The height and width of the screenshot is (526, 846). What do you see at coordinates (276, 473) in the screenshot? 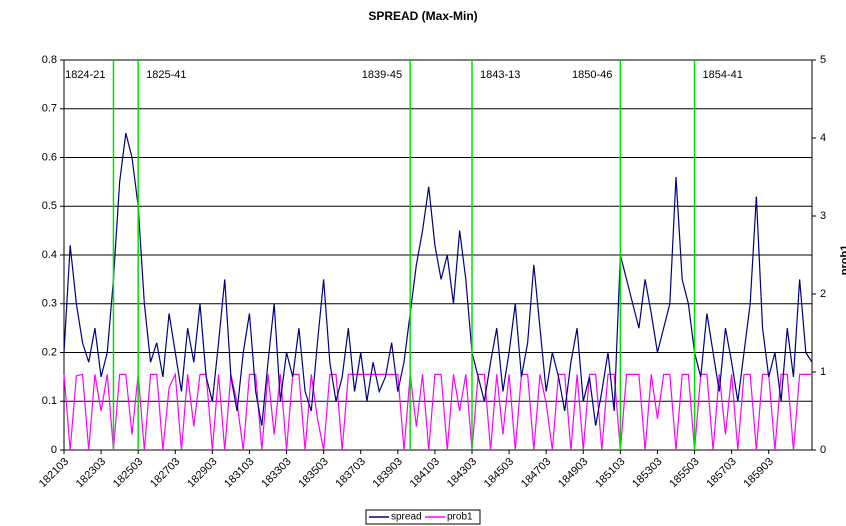
I see `x-tick-label: 183303` at bounding box center [276, 473].